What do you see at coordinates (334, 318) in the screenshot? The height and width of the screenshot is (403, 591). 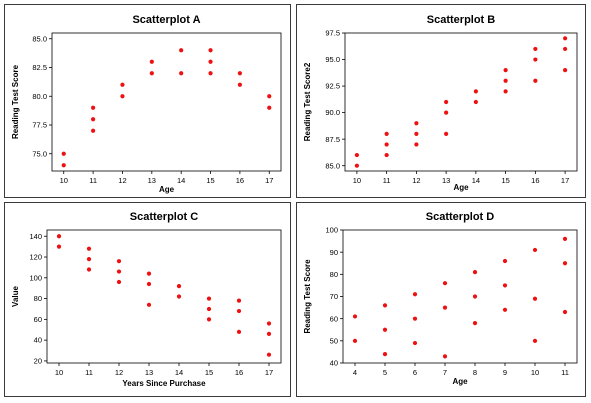 I see `y-tick-label-d: 60` at bounding box center [334, 318].